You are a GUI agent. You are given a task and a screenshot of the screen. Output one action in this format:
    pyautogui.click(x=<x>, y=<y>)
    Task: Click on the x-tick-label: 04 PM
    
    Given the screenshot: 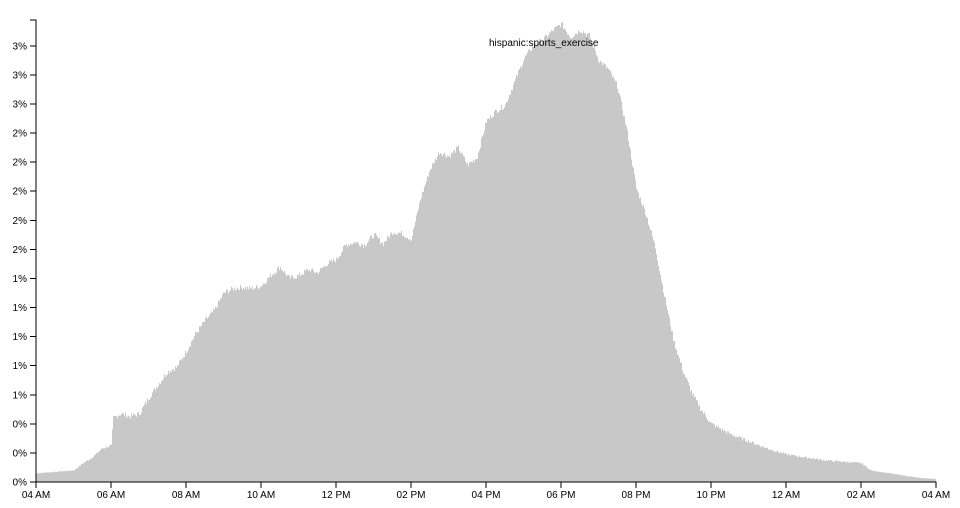 What is the action you would take?
    pyautogui.click(x=486, y=495)
    